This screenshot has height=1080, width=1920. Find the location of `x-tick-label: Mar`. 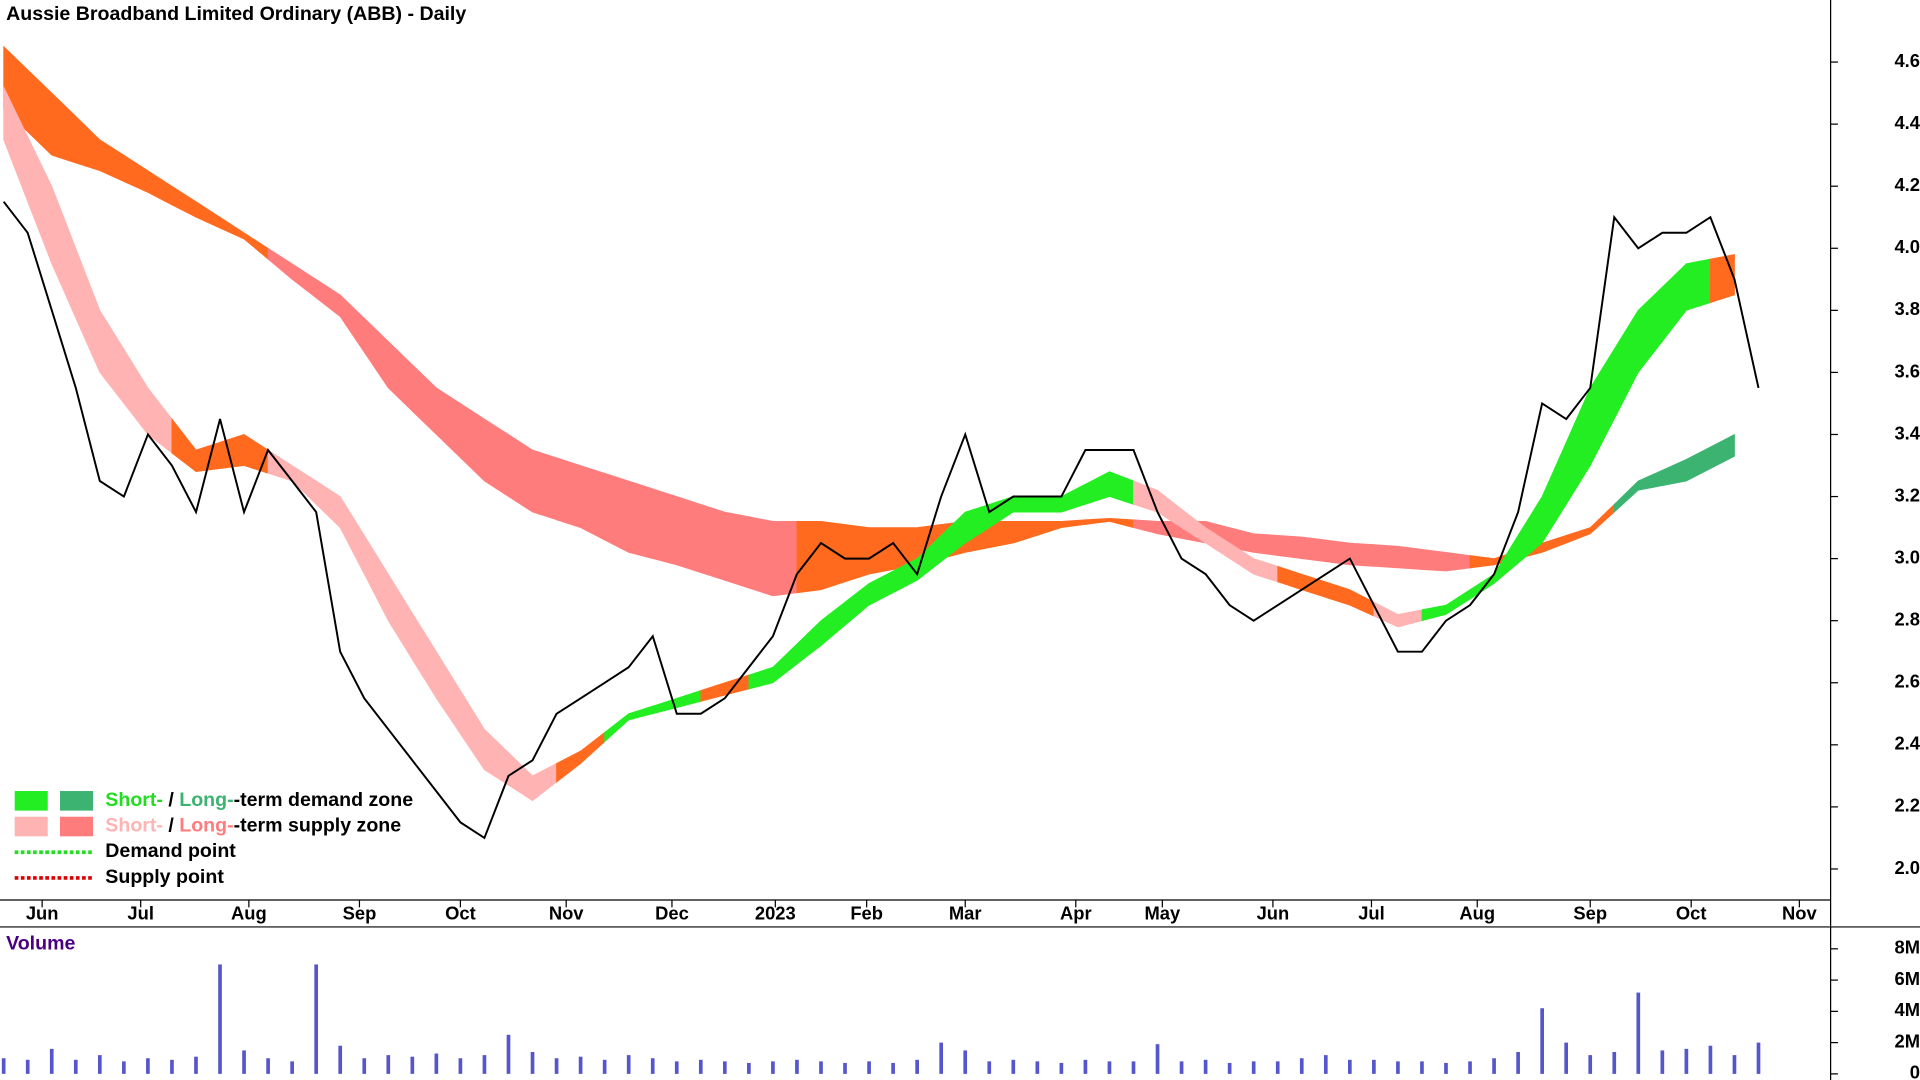

x-tick-label: Mar is located at coordinates (965, 913).